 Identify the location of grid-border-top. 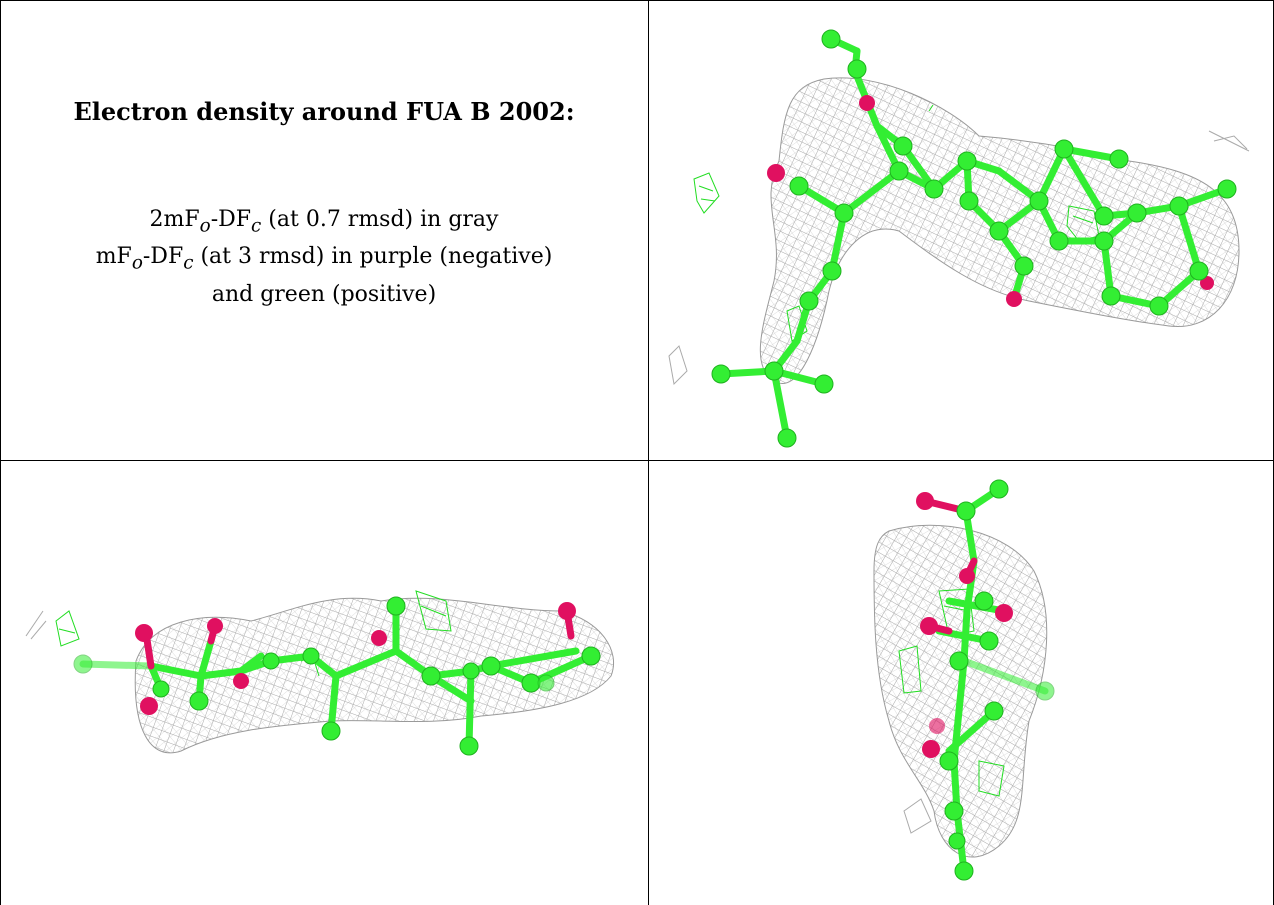
(637, 0).